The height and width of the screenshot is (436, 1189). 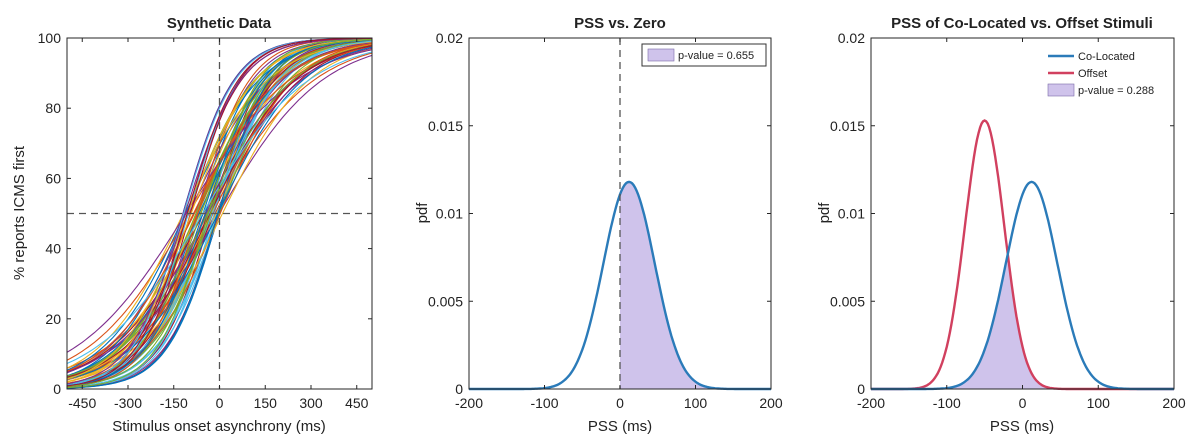 I want to click on y-tick-label: 80, so click(x=53, y=108).